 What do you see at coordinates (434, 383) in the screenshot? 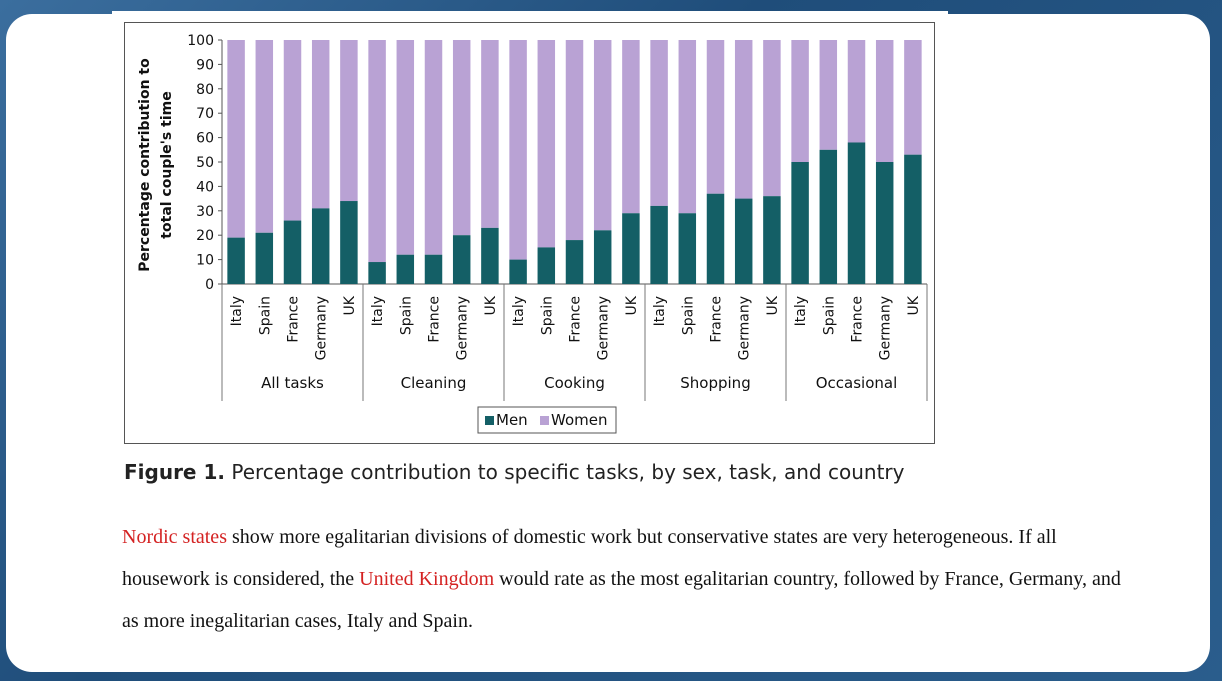
I see `group-label: Cleaning` at bounding box center [434, 383].